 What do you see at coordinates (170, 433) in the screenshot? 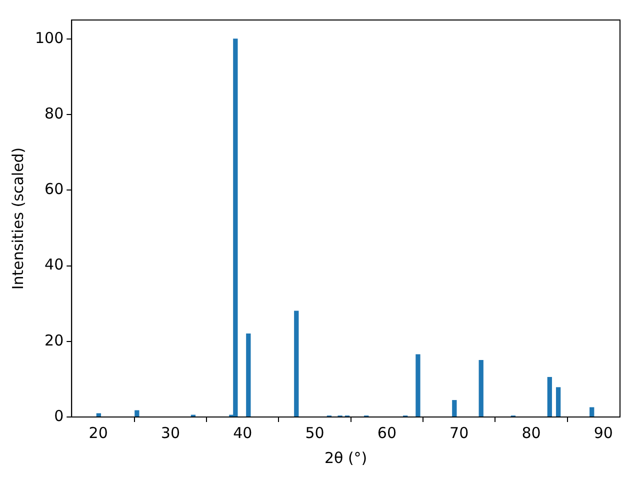
I see `x-tick-label: 30` at bounding box center [170, 433].